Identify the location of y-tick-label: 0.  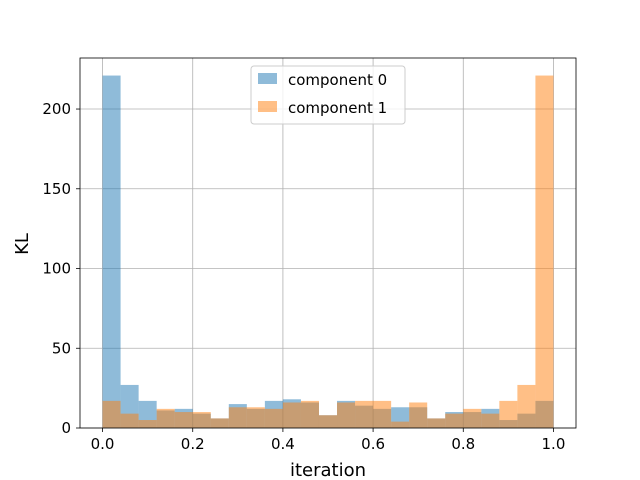
(66, 428).